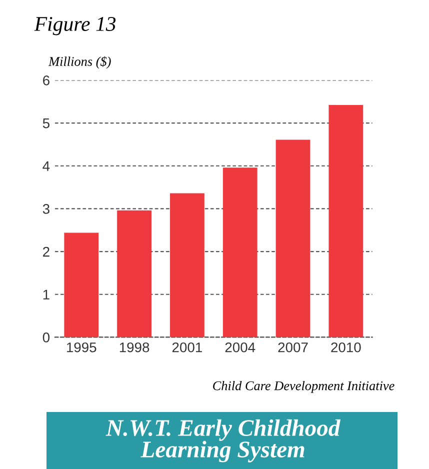 The height and width of the screenshot is (469, 429). Describe the element at coordinates (46, 337) in the screenshot. I see `y-tick-label: 0` at that location.